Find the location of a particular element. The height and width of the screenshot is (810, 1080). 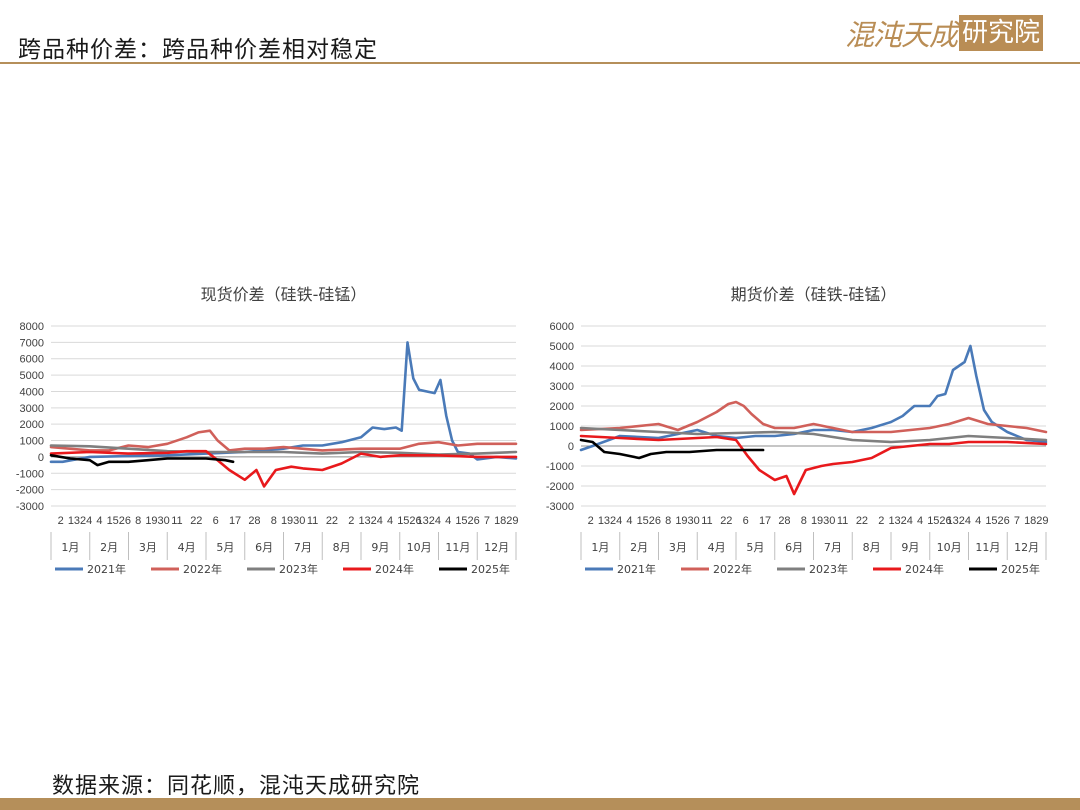

y-tick-label: 1000 is located at coordinates (562, 427).